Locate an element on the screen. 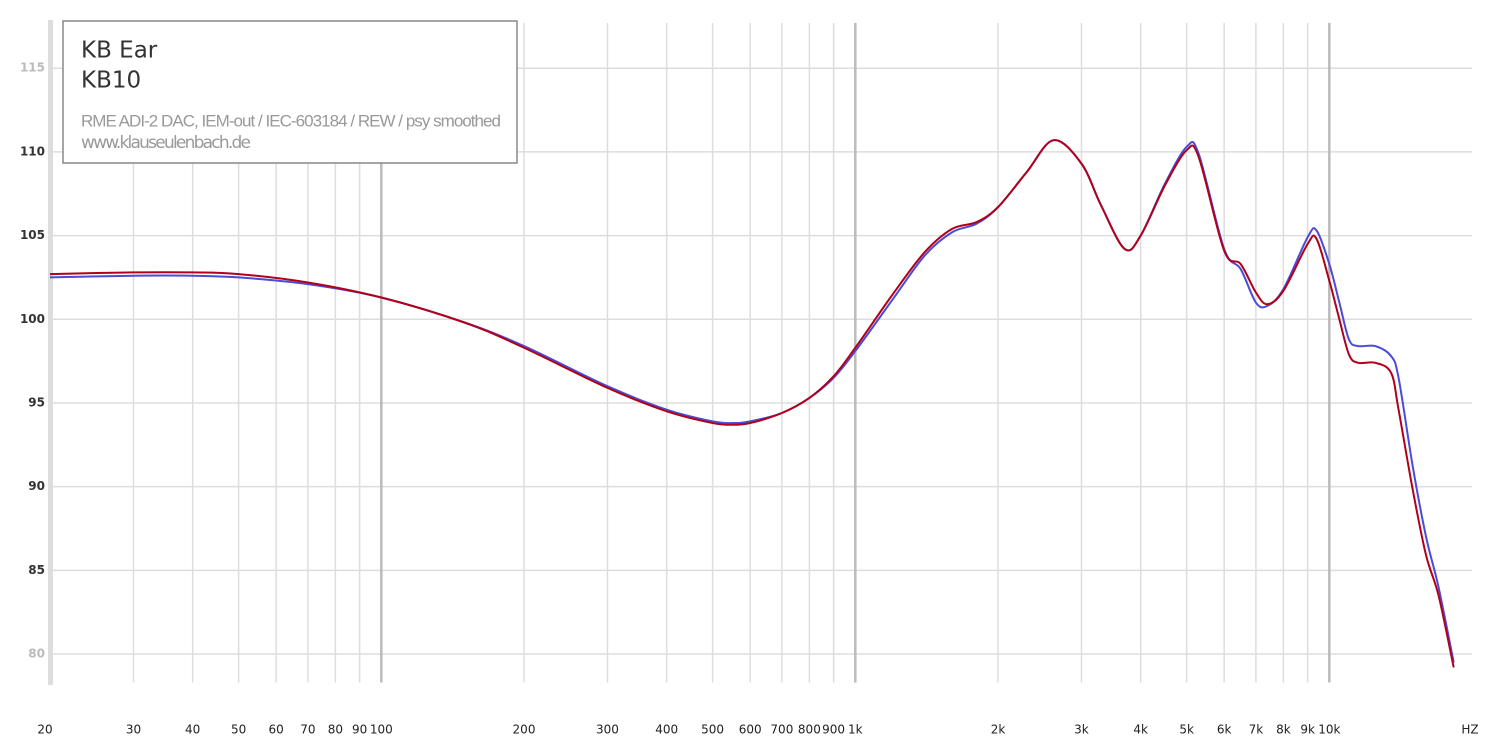  x-tick-label: 20 is located at coordinates (44, 730).